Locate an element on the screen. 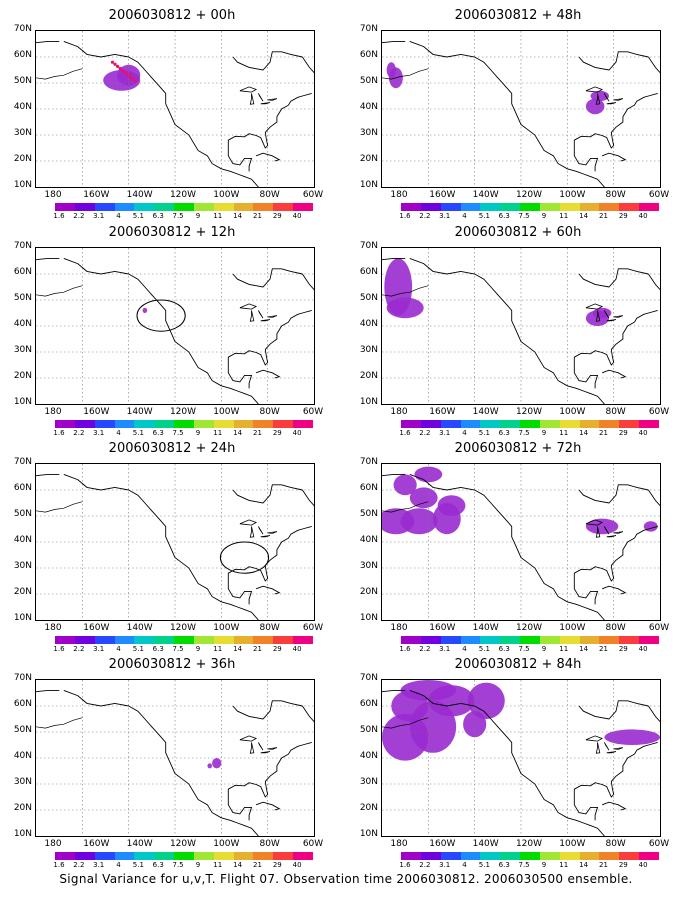 This screenshot has width=692, height=900. x-tick-label: 80W is located at coordinates (615, 195).